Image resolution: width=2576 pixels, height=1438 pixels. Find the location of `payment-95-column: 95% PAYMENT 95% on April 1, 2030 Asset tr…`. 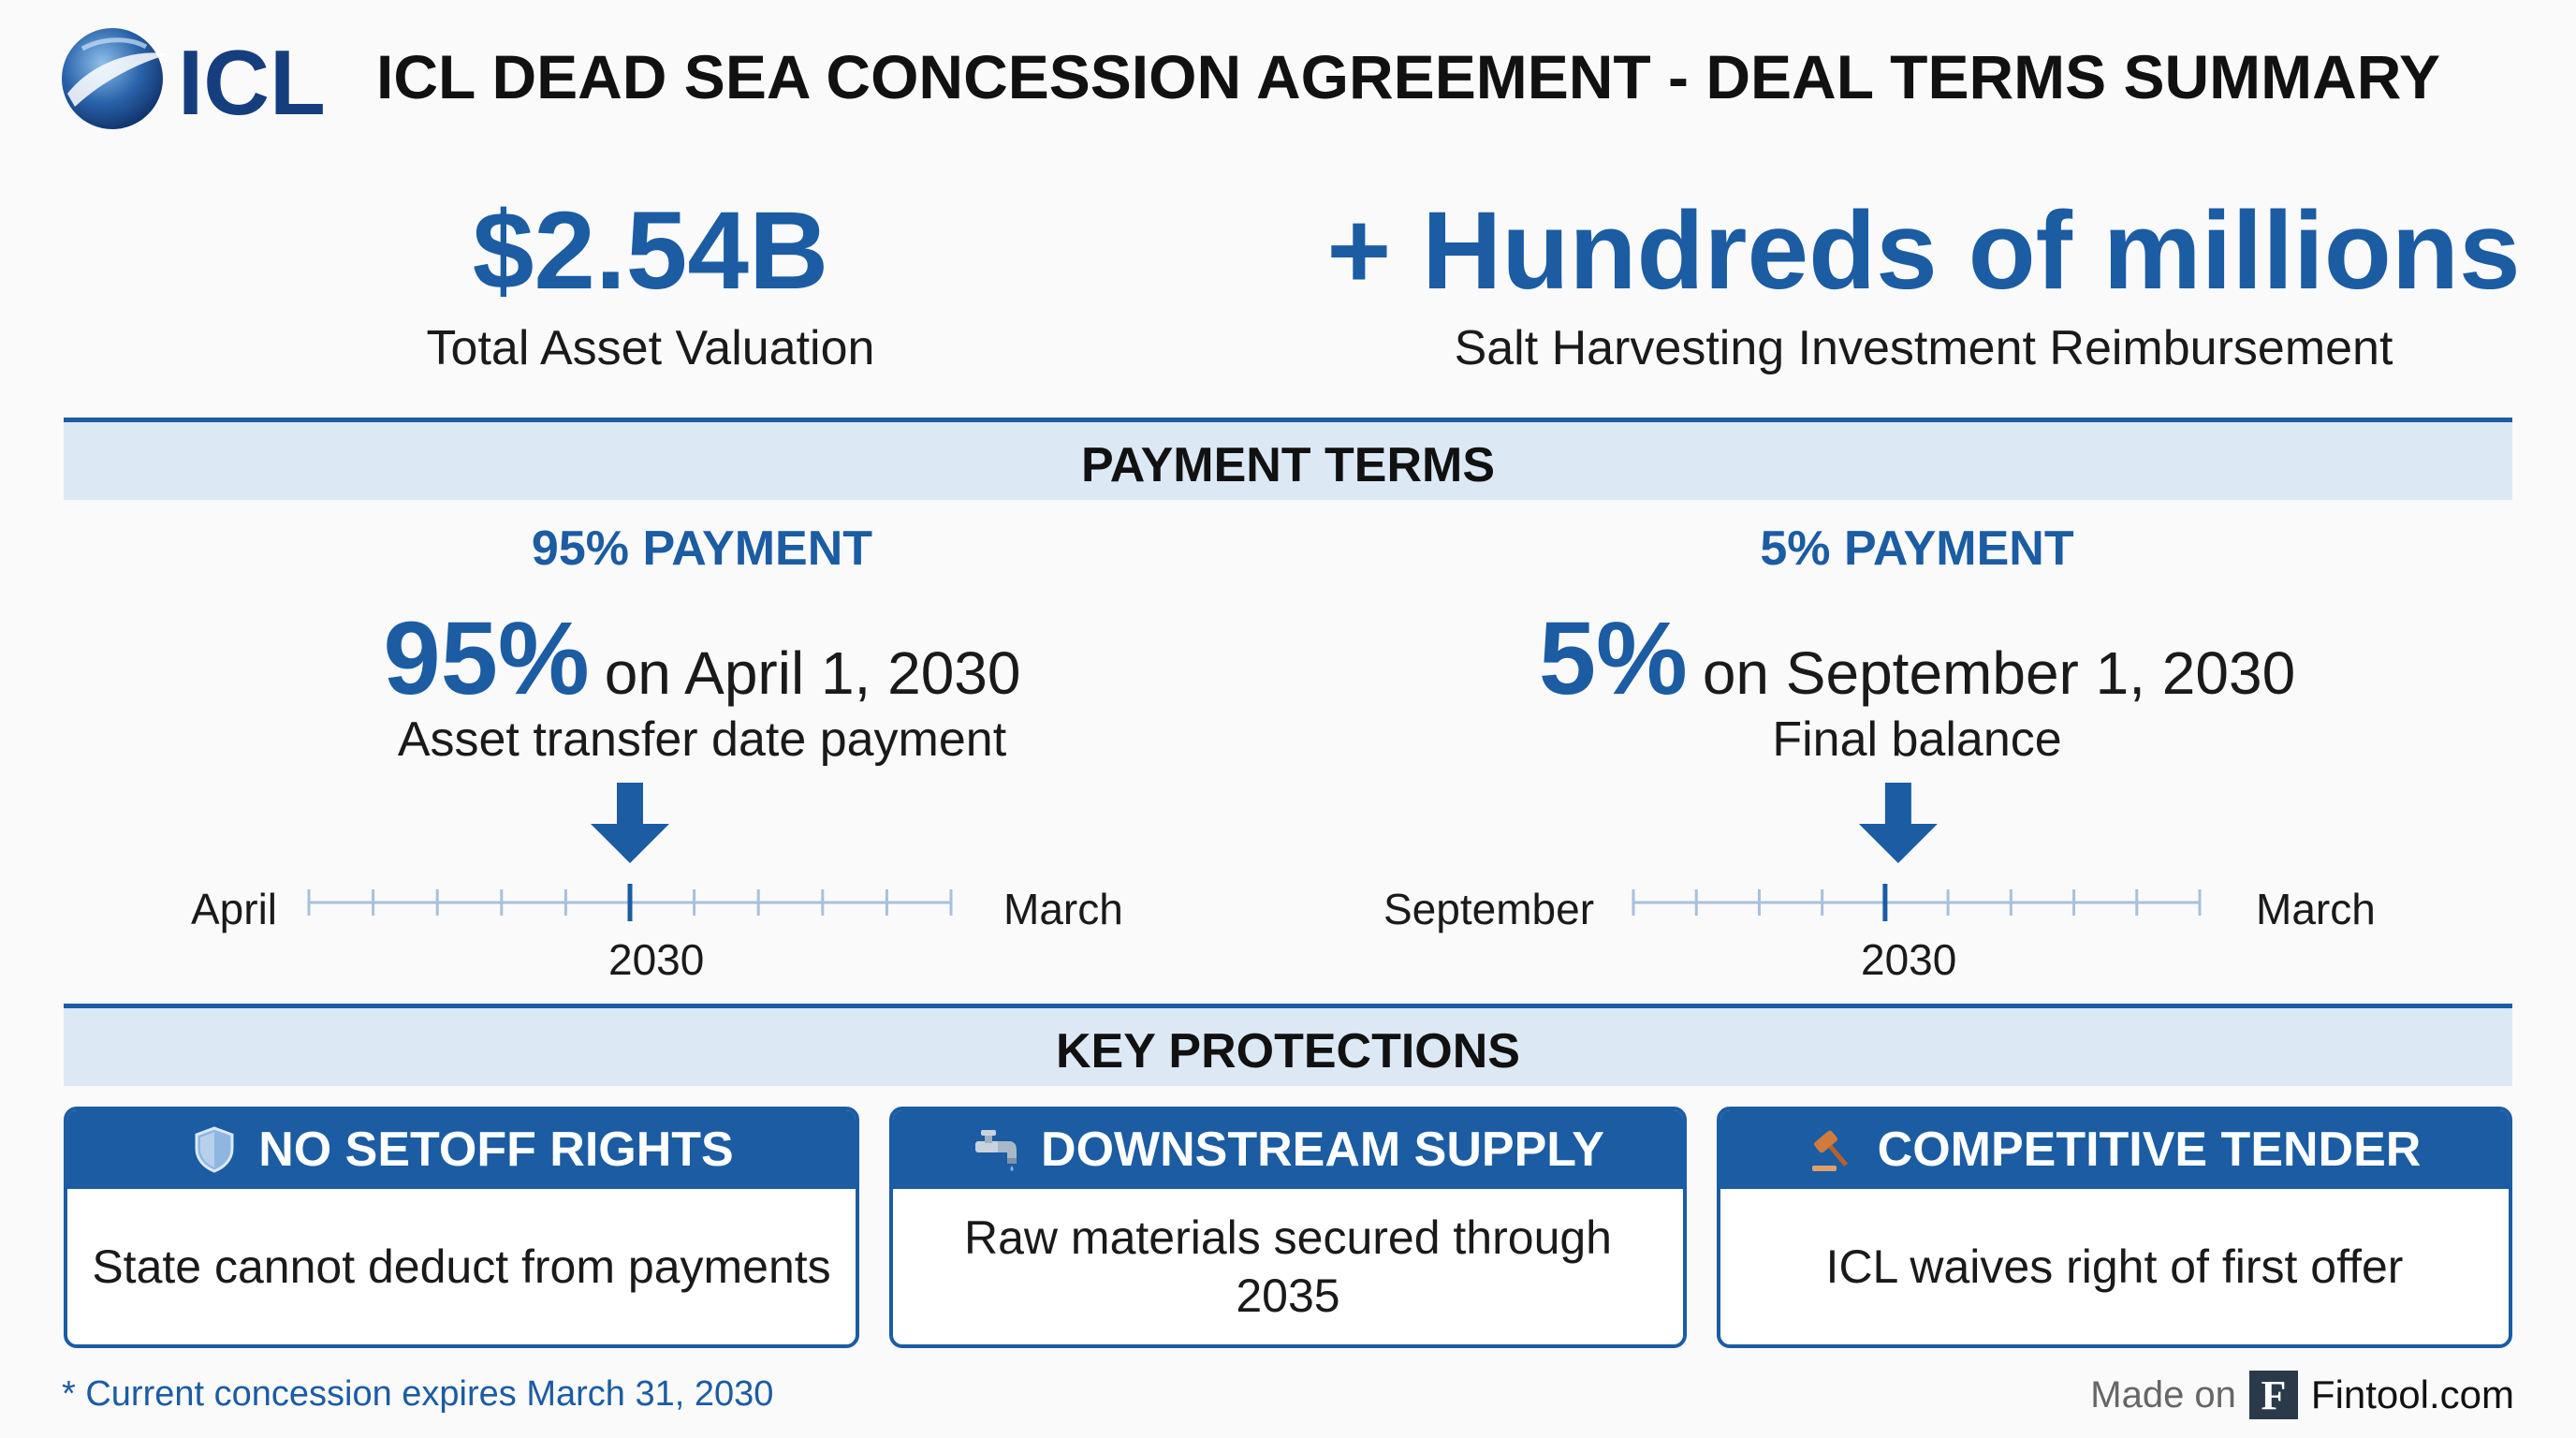

payment-95-column: 95% PAYMENT 95% on April 1, 2030 Asset tr… is located at coordinates (694, 755).